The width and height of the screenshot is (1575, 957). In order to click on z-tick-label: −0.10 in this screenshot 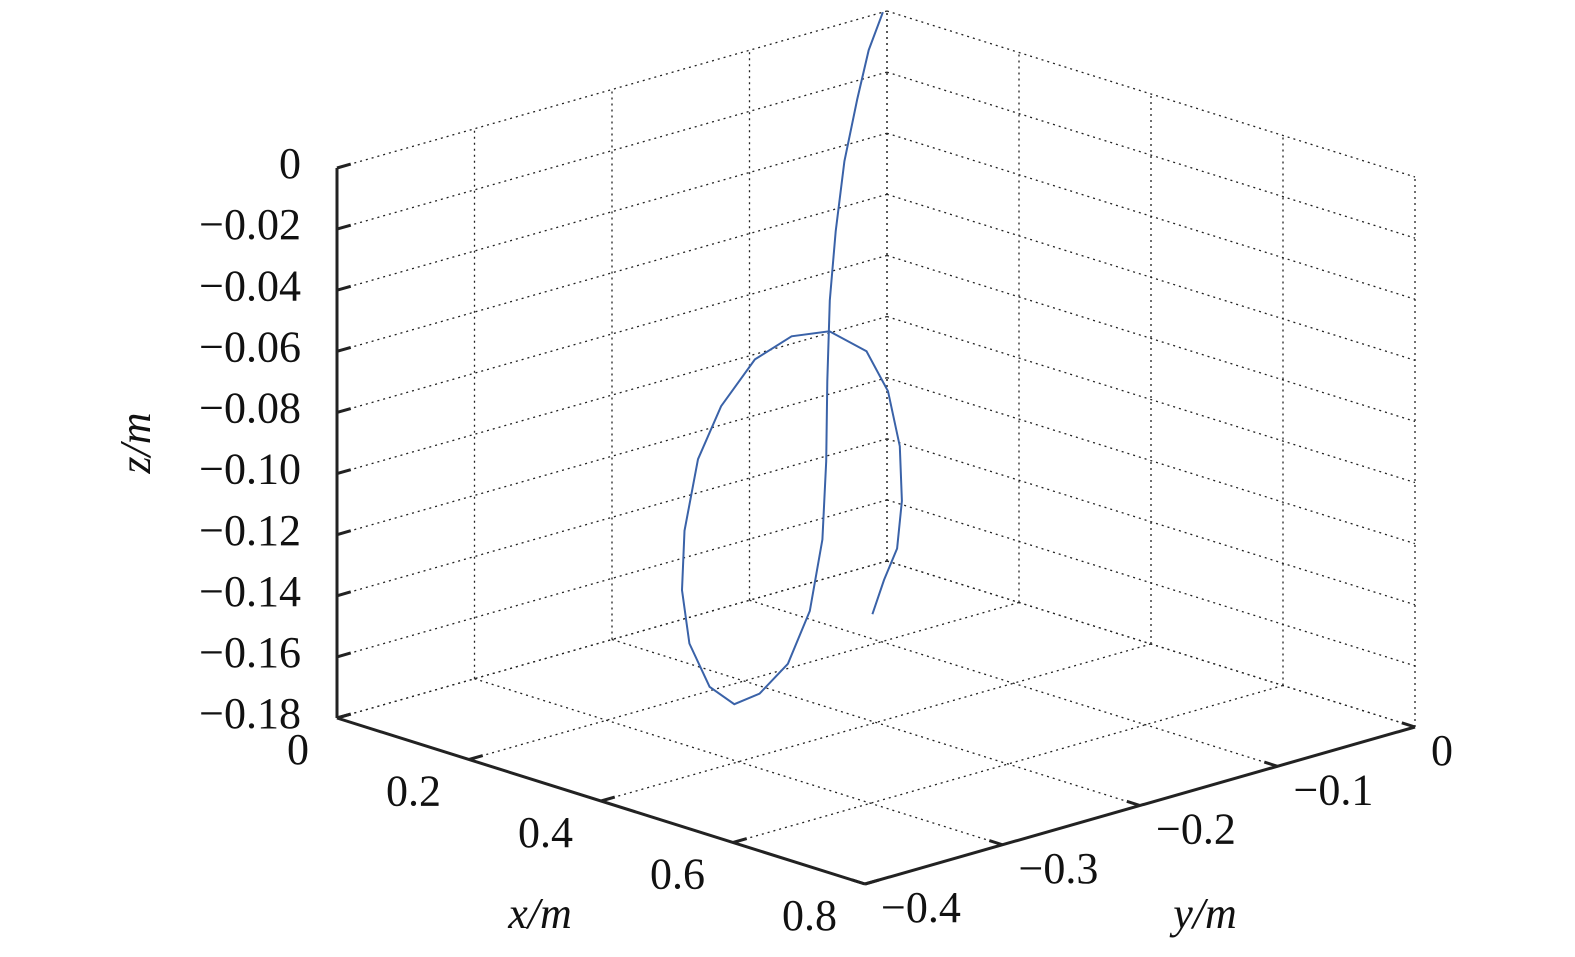, I will do `click(250, 469)`.